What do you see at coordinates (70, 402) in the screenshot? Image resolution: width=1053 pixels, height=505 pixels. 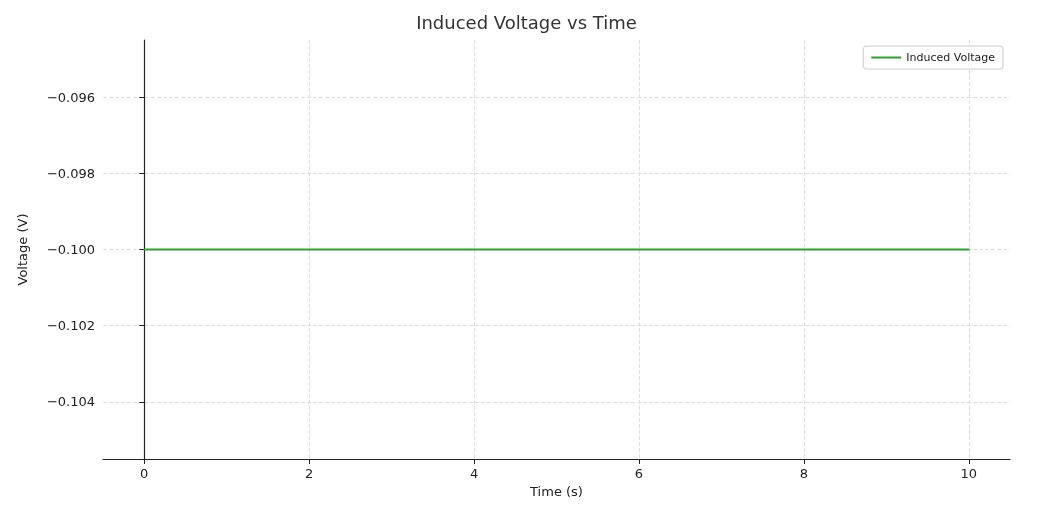 I see `y-tick-label: −0.104` at bounding box center [70, 402].